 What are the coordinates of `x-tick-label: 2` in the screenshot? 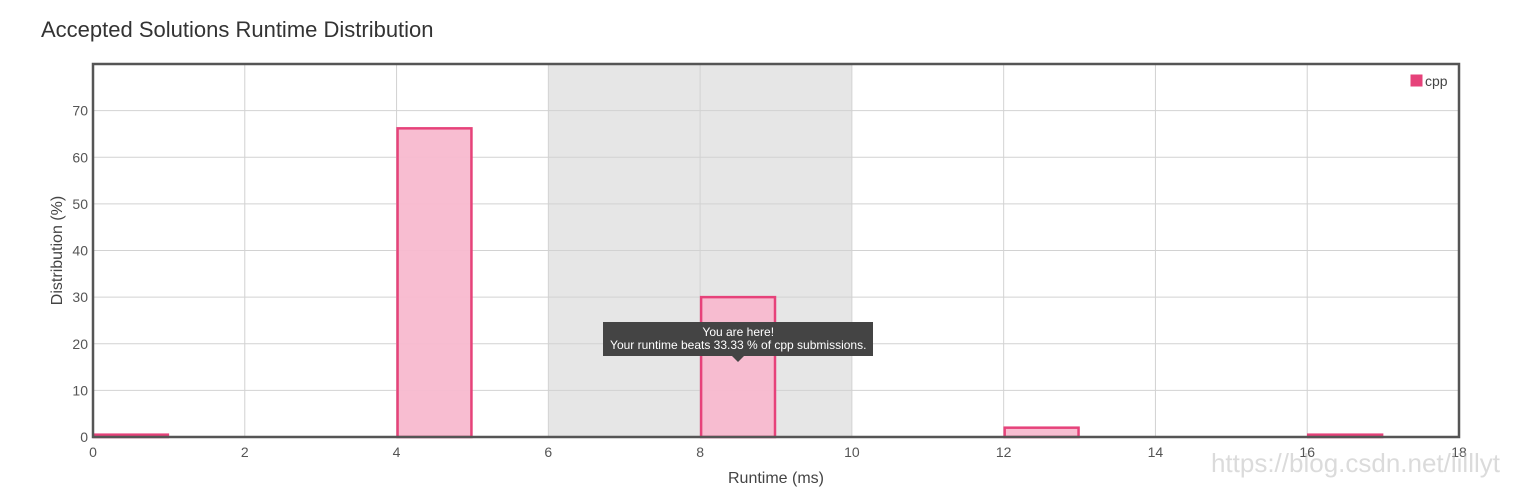 It's located at (245, 452).